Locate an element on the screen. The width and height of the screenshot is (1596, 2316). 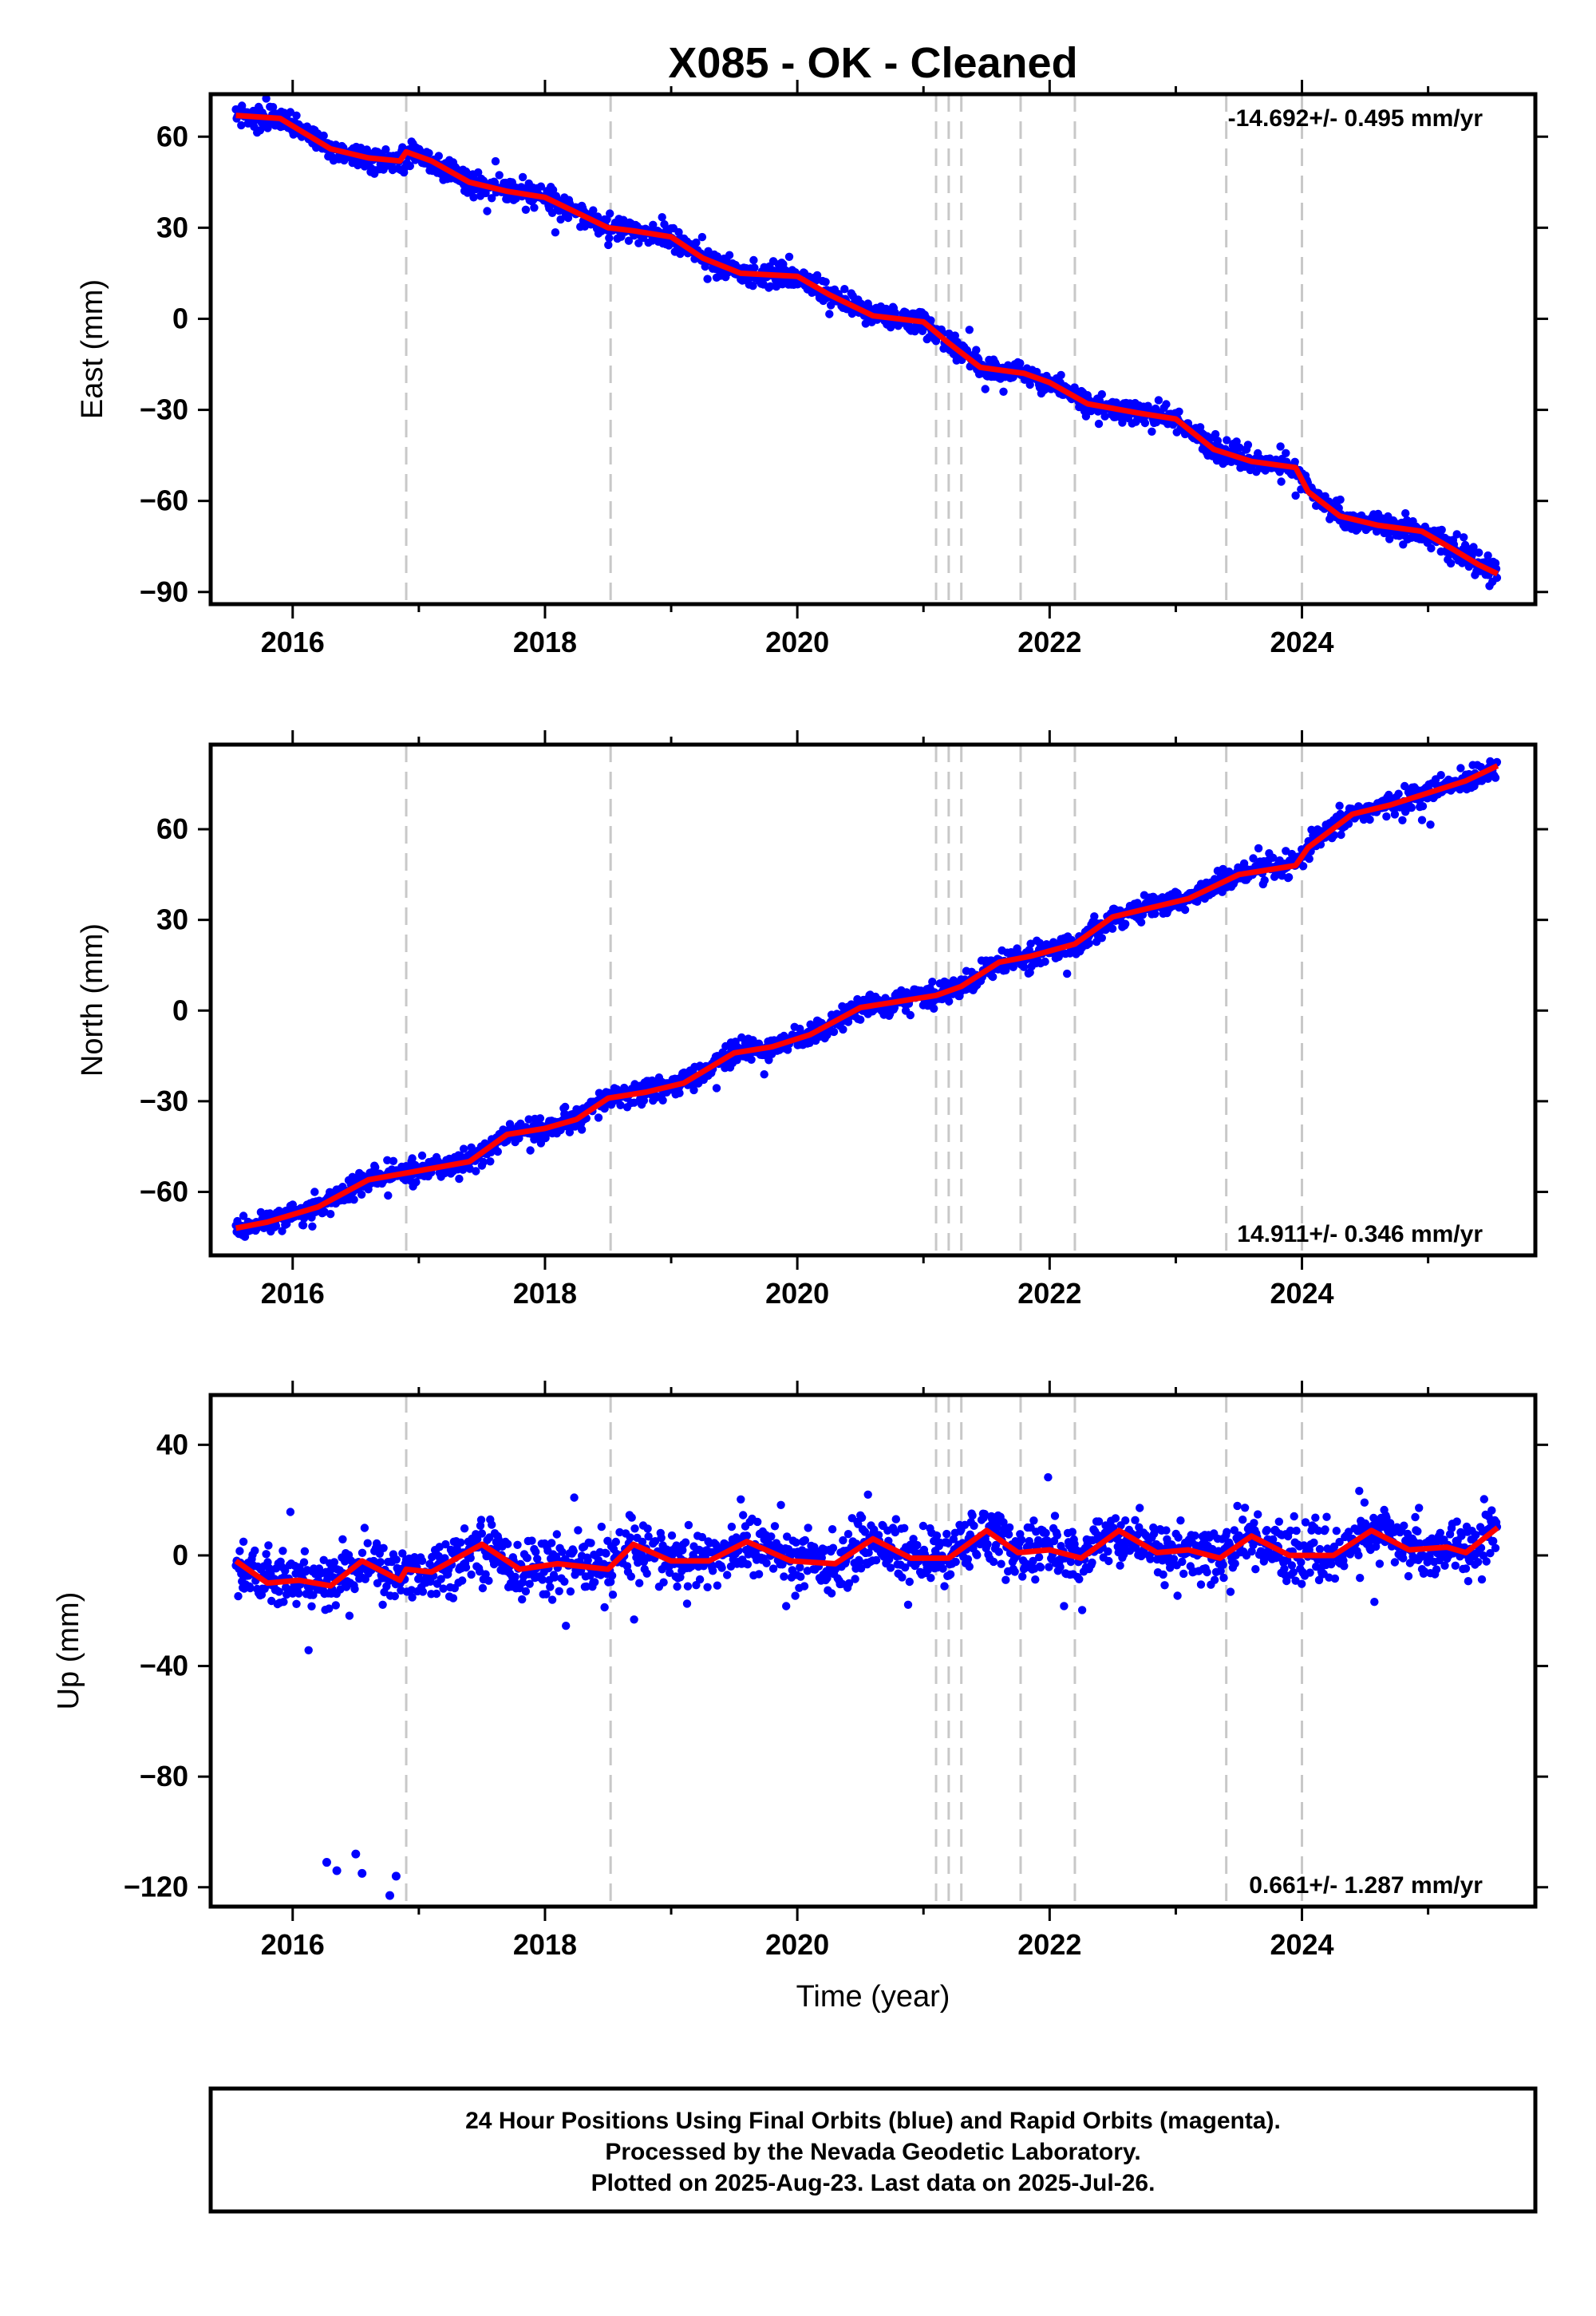
y-tick-label: −60 is located at coordinates (164, 1191).